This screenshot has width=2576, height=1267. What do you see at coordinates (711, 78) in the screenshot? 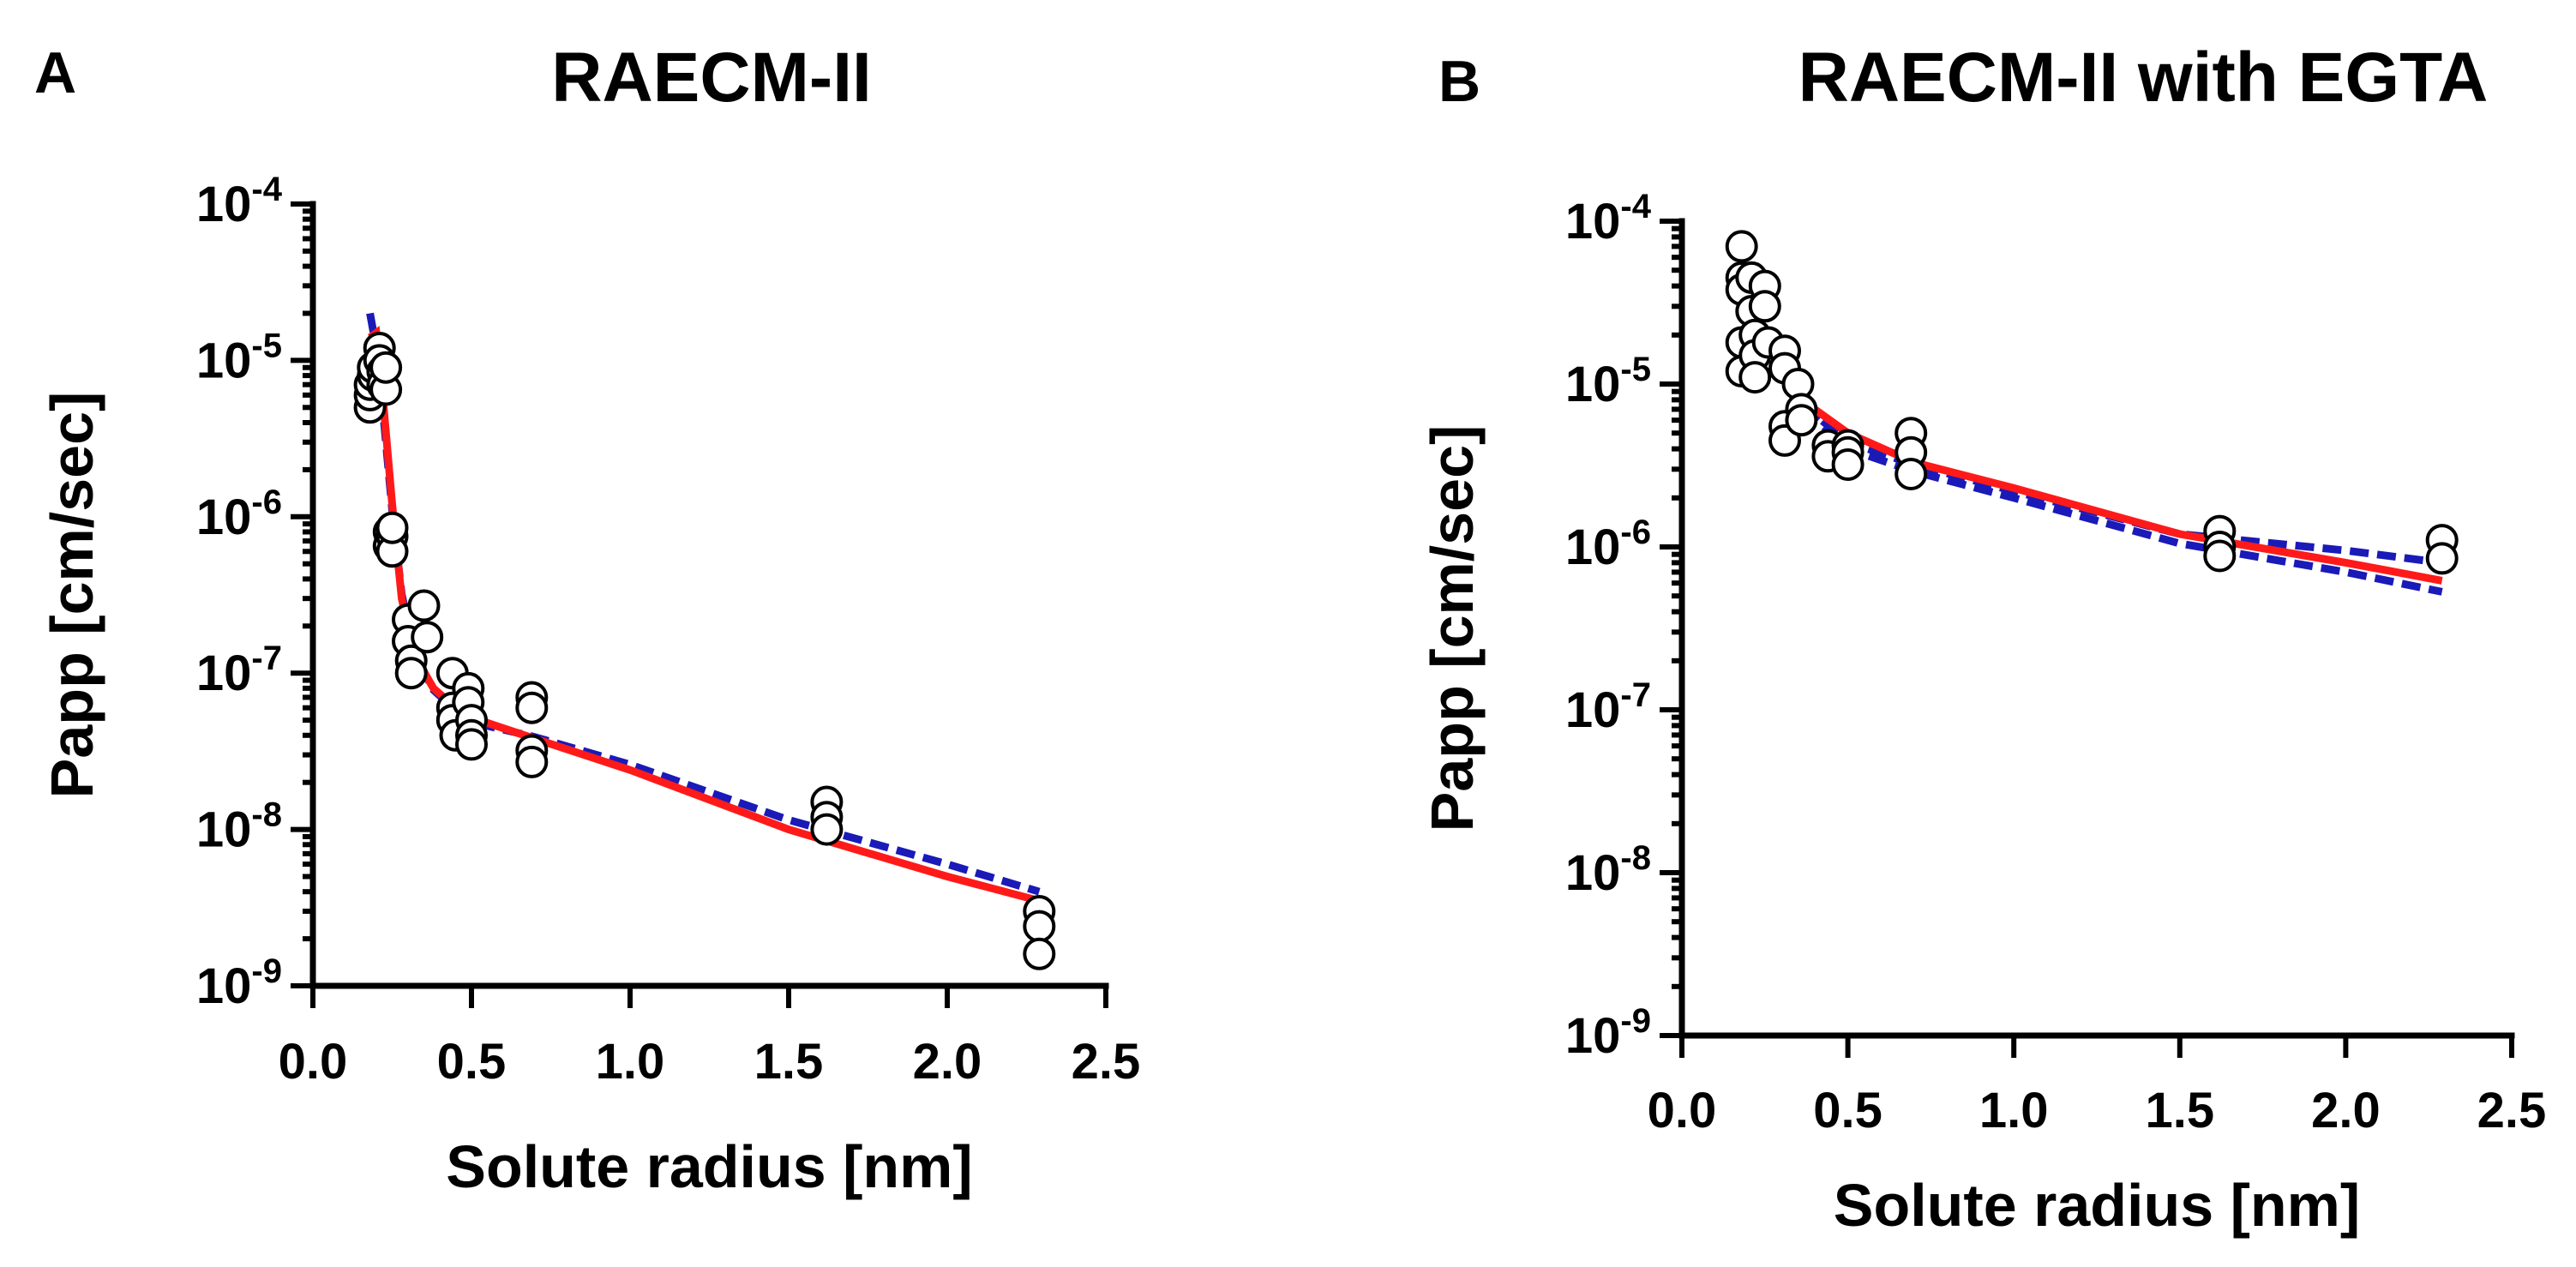
I see `chart-title: RAECM-II` at bounding box center [711, 78].